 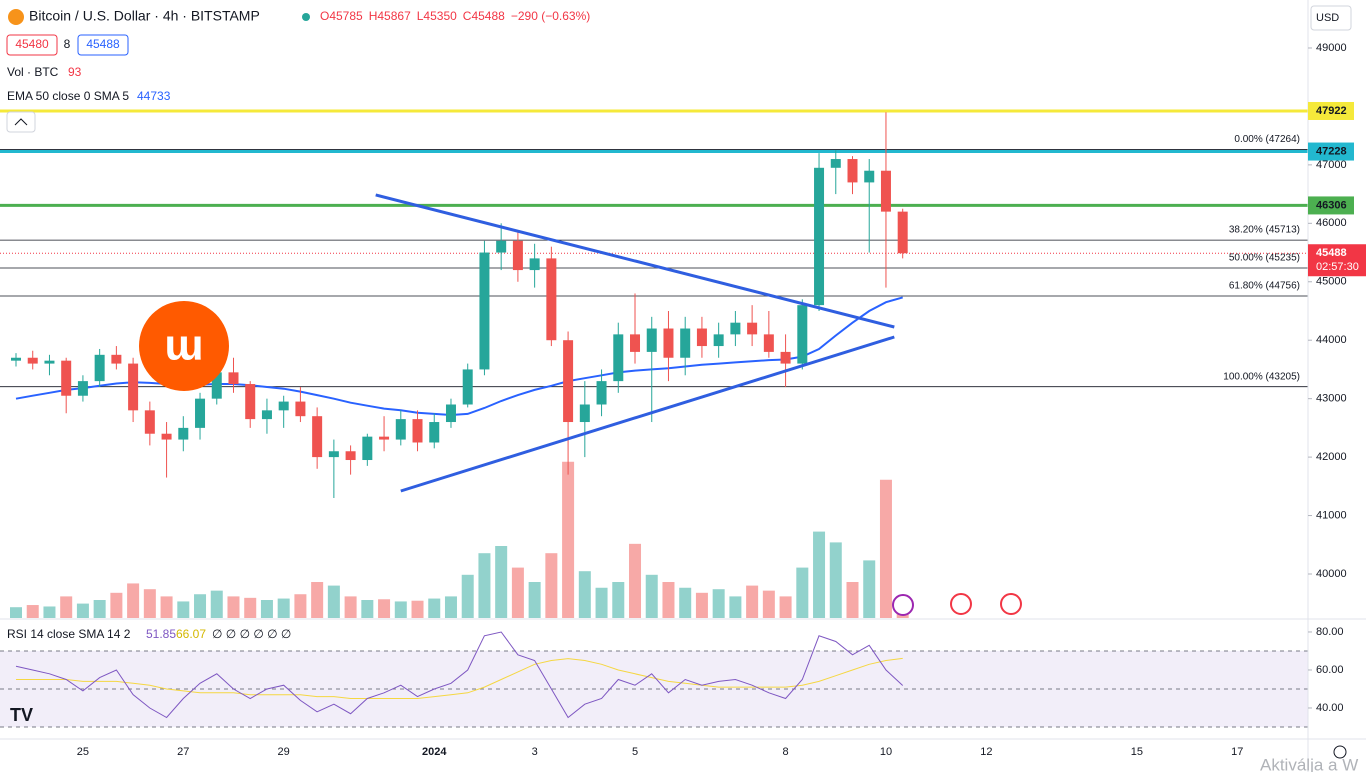 I want to click on collapse-button, so click(x=21, y=122).